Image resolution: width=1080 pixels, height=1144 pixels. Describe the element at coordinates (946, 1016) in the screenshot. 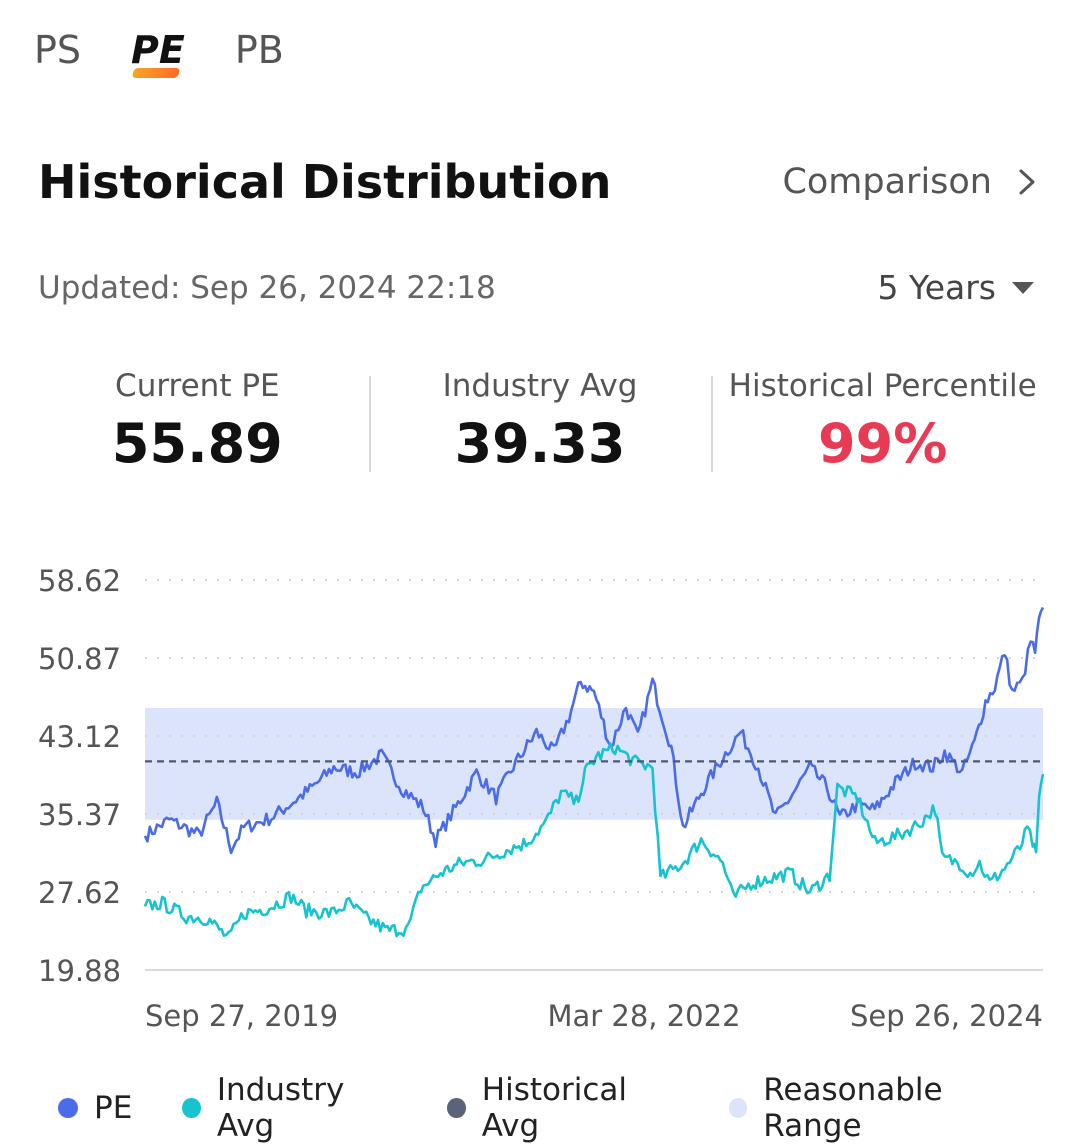

I see `x-tick-label: Sep 26, 2024` at that location.